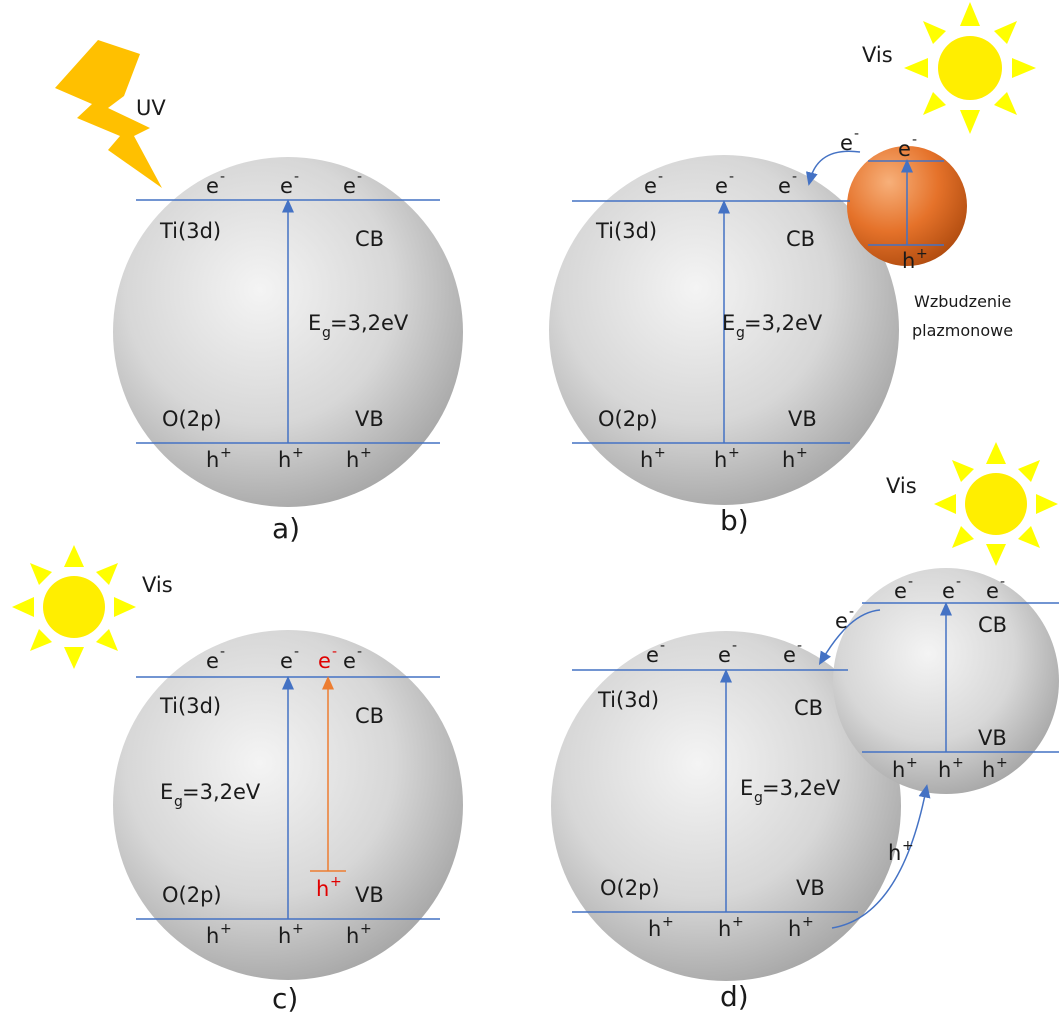  Describe the element at coordinates (108, 114) in the screenshot. I see `lightning-icon` at that location.